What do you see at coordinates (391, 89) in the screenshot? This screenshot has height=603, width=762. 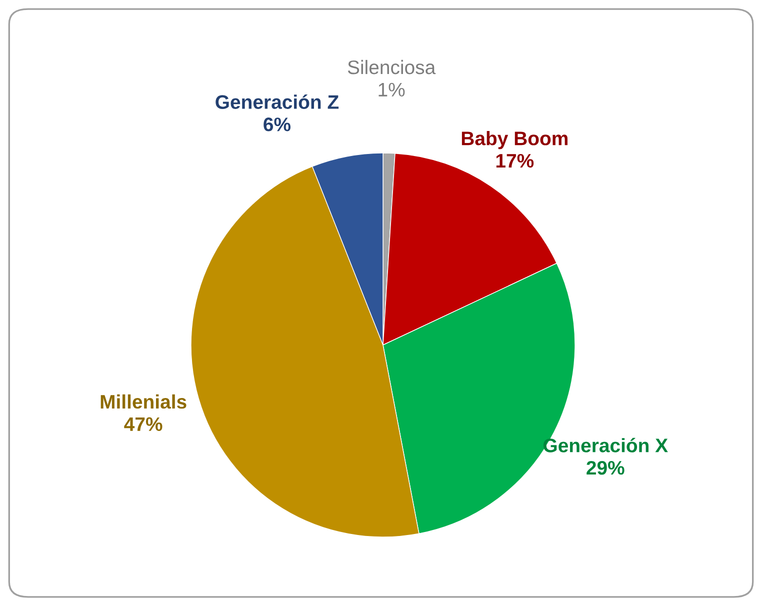 I see `data-label: 1%` at bounding box center [391, 89].